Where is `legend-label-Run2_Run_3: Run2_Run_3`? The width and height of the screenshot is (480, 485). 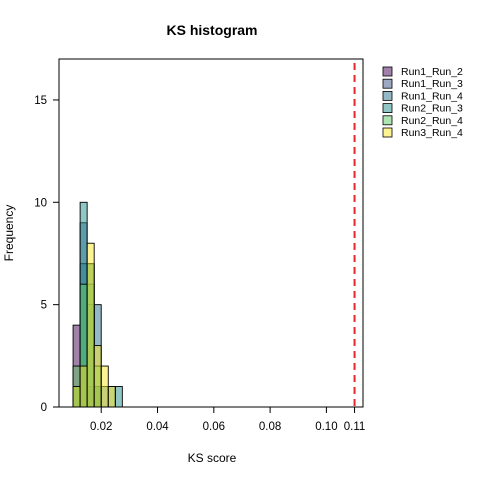 legend-label-Run2_Run_3: Run2_Run_3 is located at coordinates (432, 109).